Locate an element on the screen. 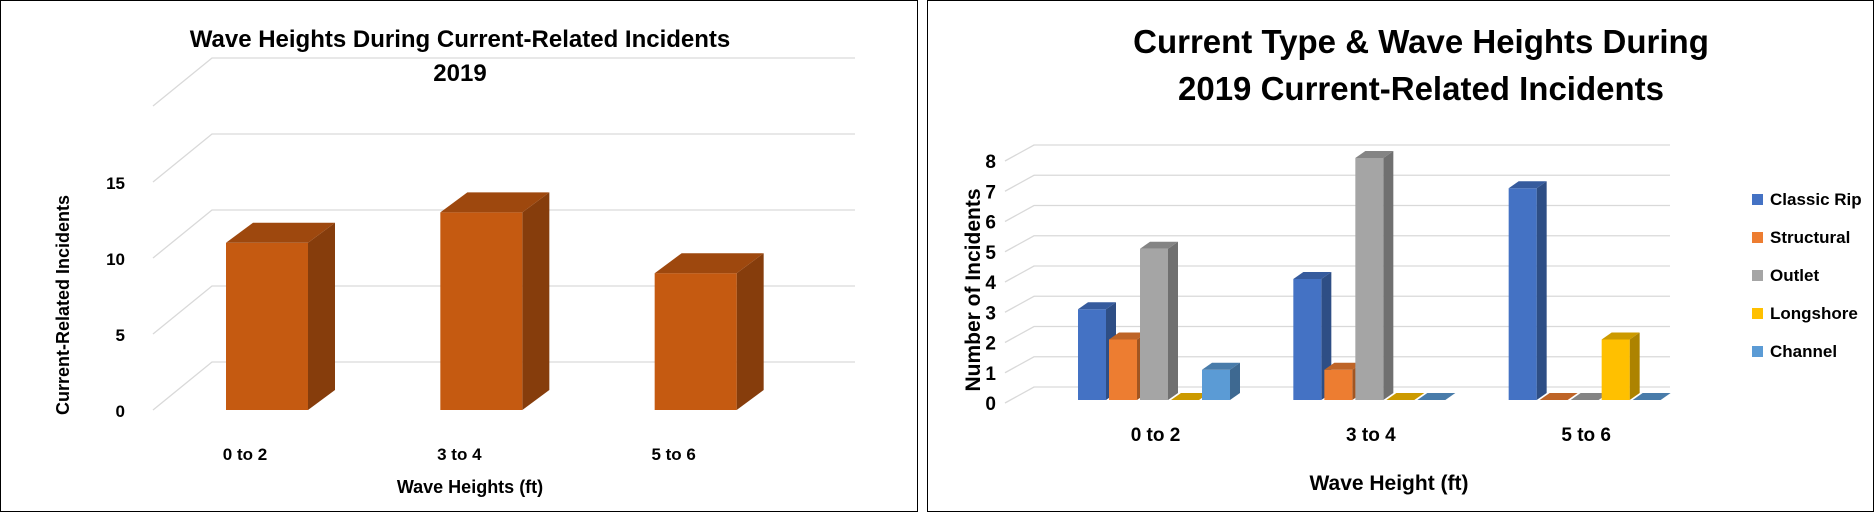  legend-item: Classic Rip is located at coordinates (1807, 199).